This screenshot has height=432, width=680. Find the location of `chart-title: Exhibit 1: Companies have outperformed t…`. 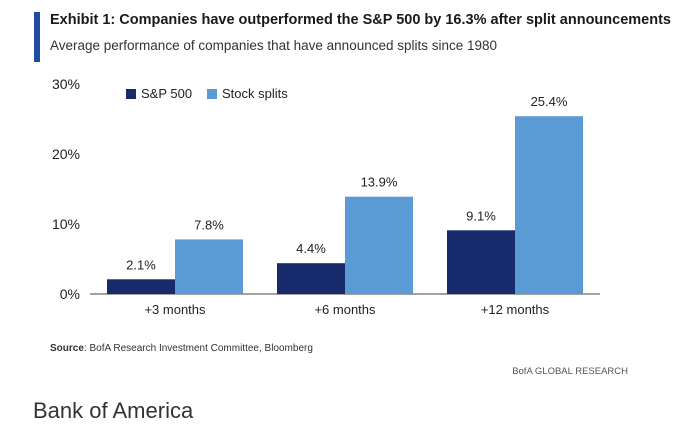

chart-title: Exhibit 1: Companies have outperformed t… is located at coordinates (360, 20).